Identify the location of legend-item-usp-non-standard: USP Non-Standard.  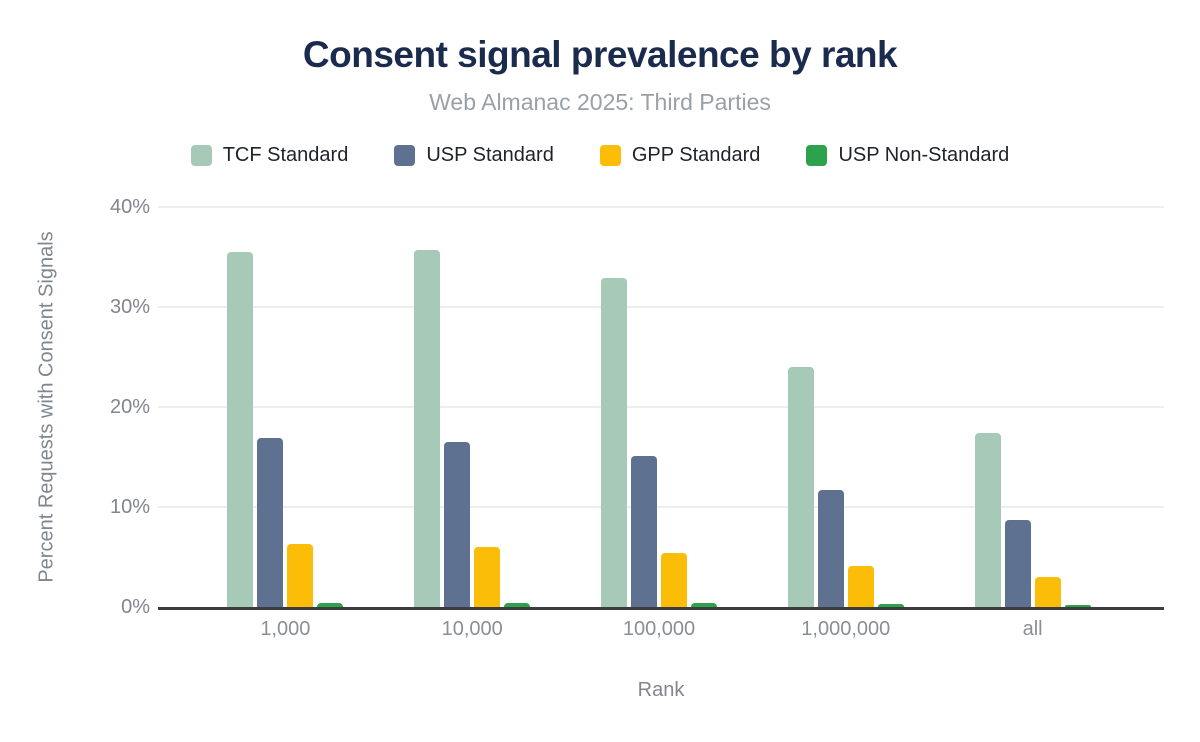
(907, 155).